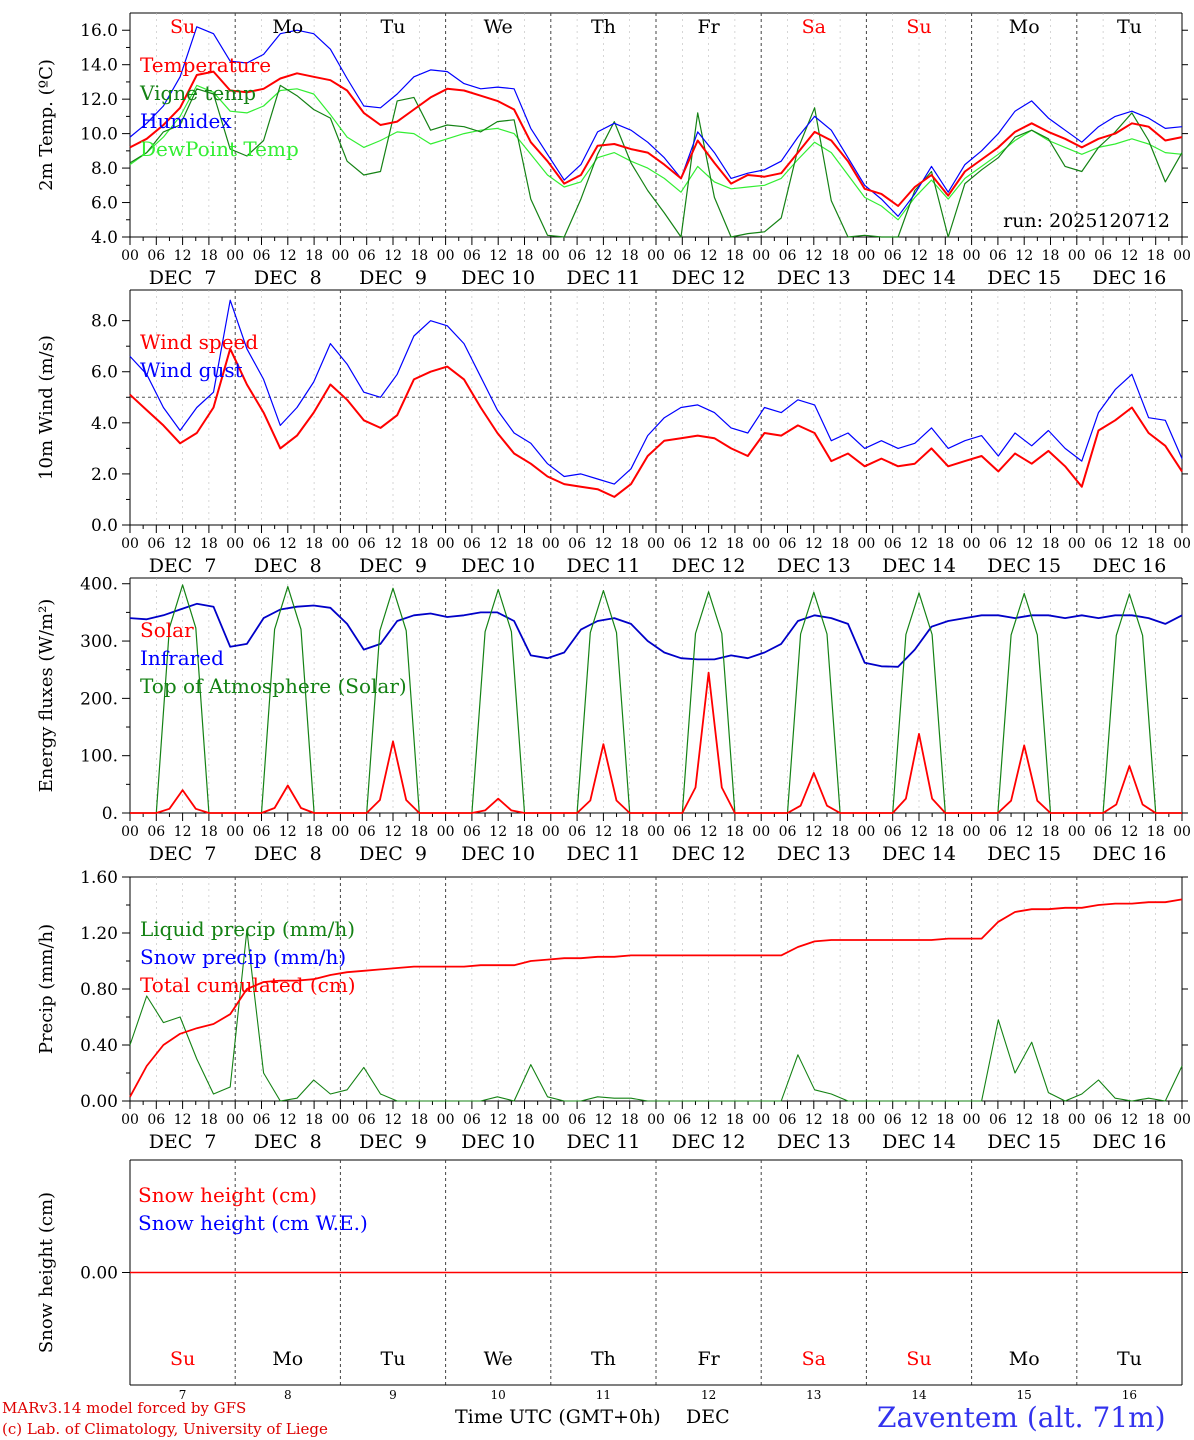  Describe the element at coordinates (288, 1395) in the screenshot. I see `day-number-label: 8` at that location.